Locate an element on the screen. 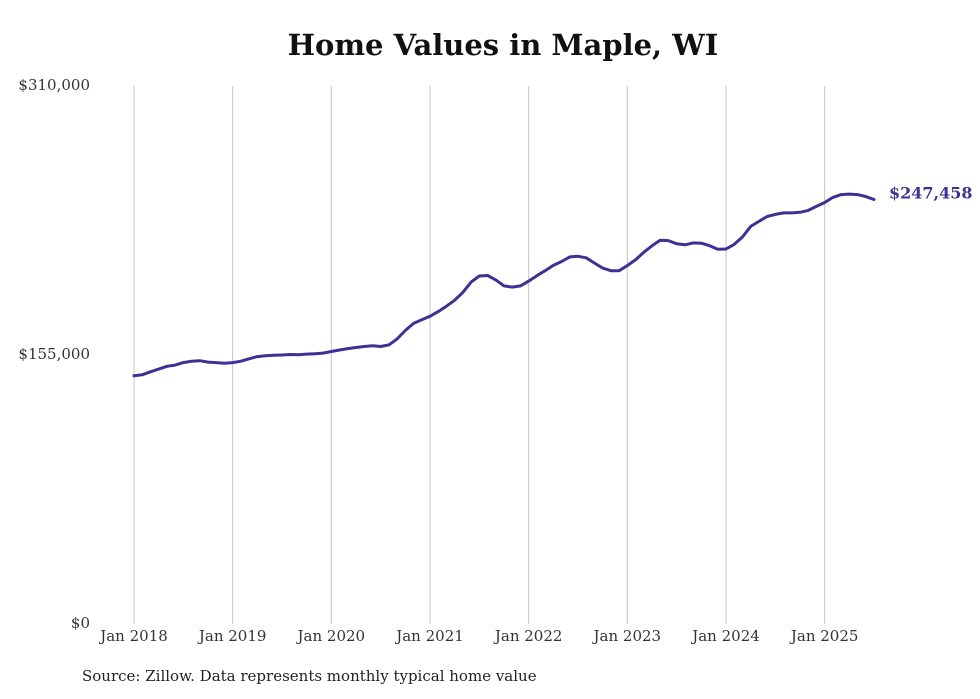 The width and height of the screenshot is (980, 699). x-tick-label: Jan 2024 is located at coordinates (725, 636).